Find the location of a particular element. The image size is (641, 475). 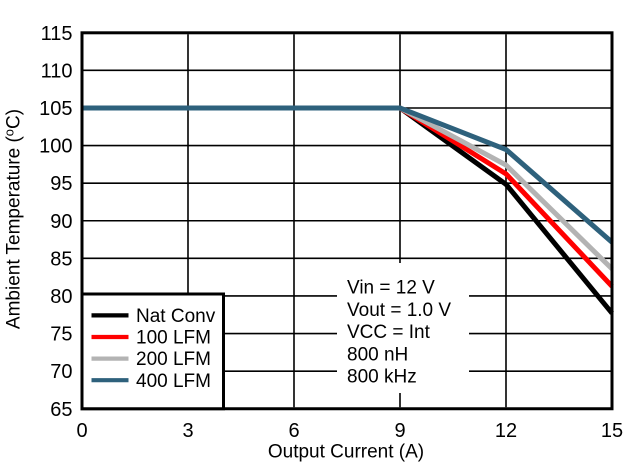

svg-text: 90 is located at coordinates (61, 222).